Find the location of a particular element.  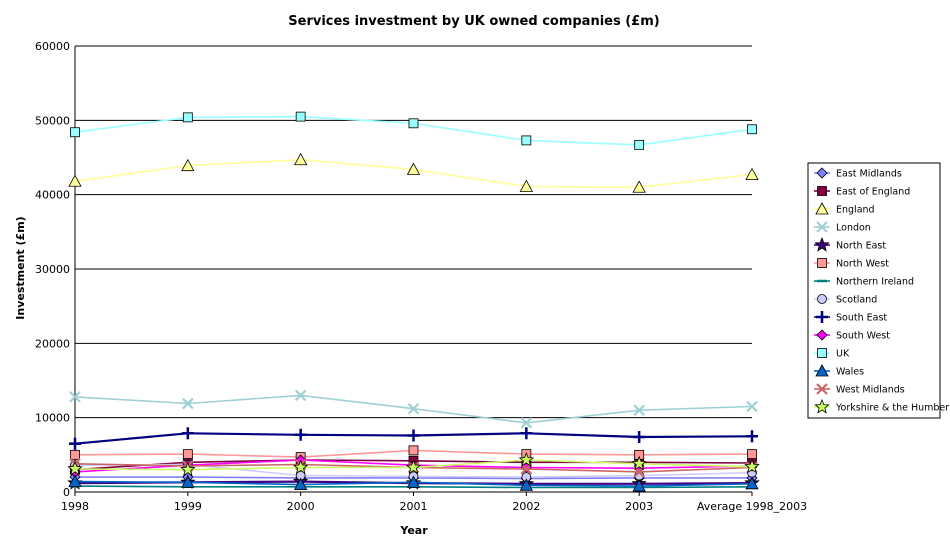

legend-item-west-midlands: West Midlands is located at coordinates (859, 389).